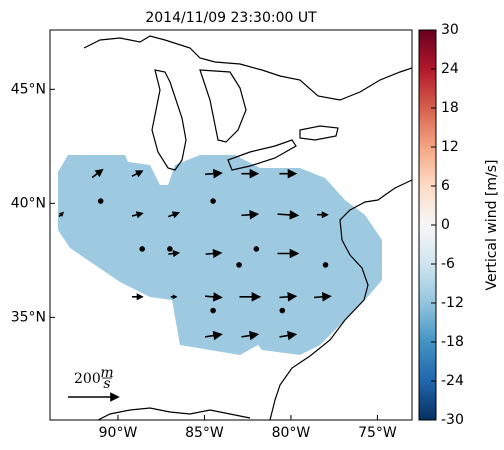 This screenshot has height=450, width=504. I want to click on y-tick-label: 45°N, so click(28, 89).